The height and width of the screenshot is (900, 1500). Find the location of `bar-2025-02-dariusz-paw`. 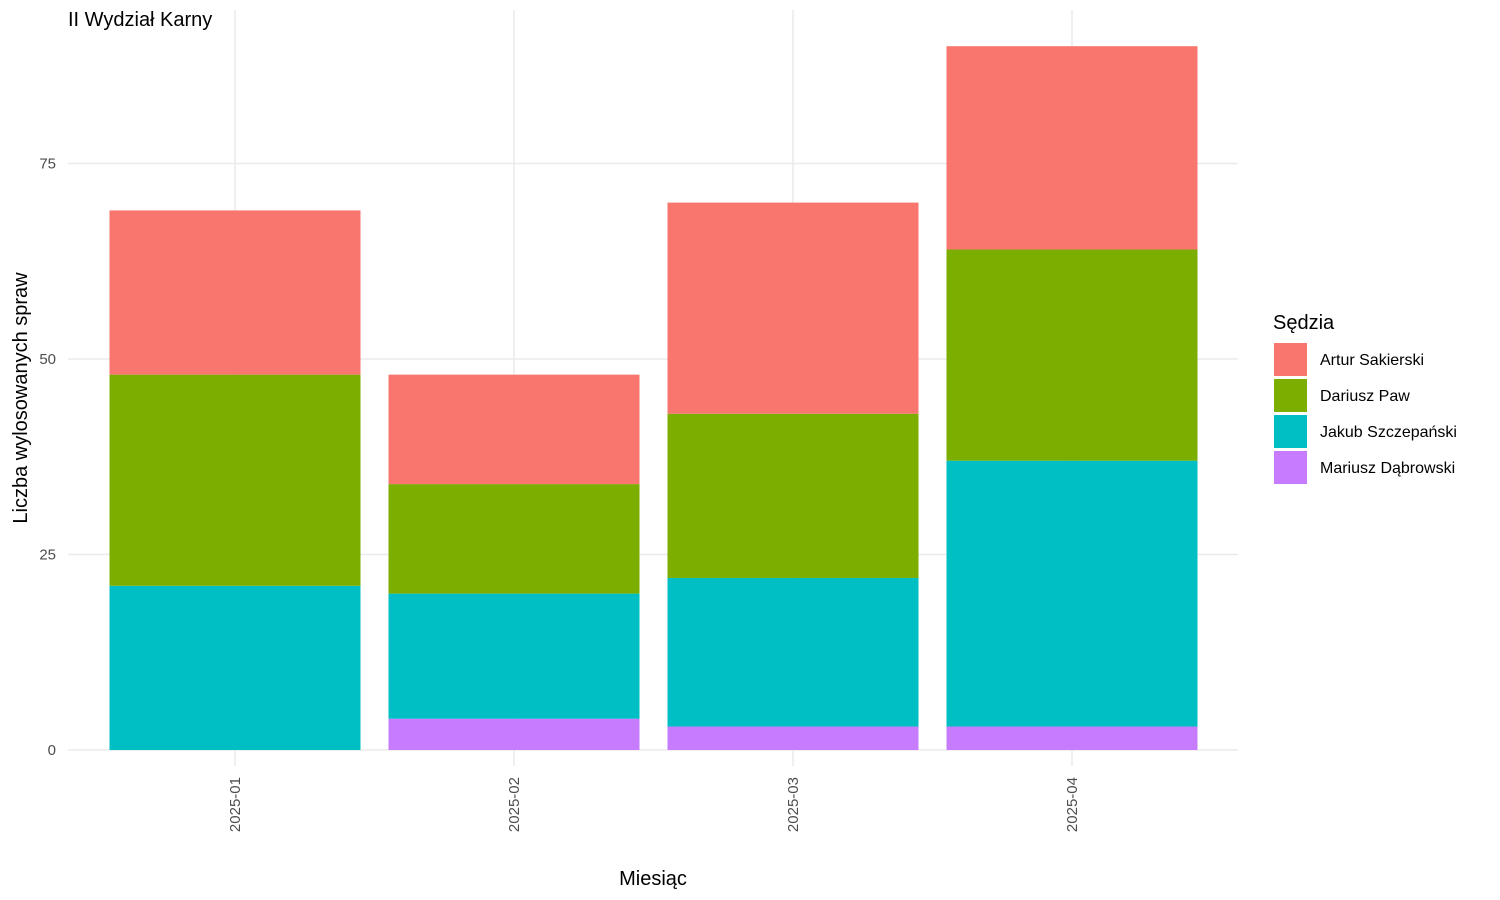

bar-2025-02-dariusz-paw is located at coordinates (514, 539).